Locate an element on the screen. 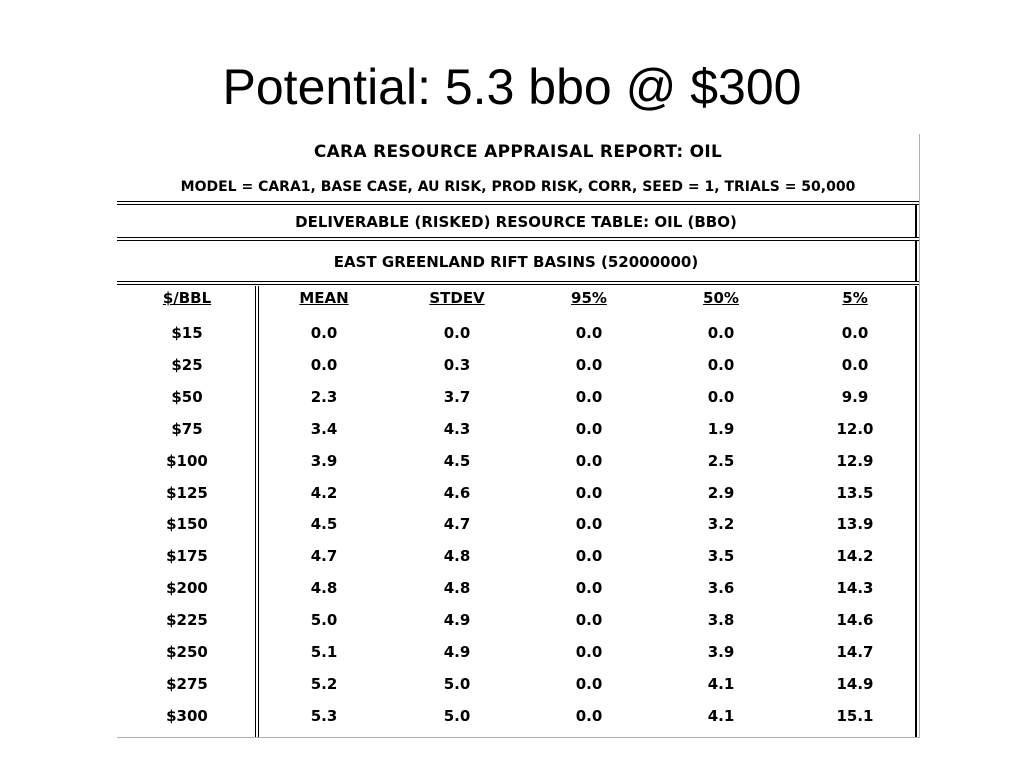 This screenshot has height=768, width=1024. table-cell-p50: 3.2 is located at coordinates (721, 524).